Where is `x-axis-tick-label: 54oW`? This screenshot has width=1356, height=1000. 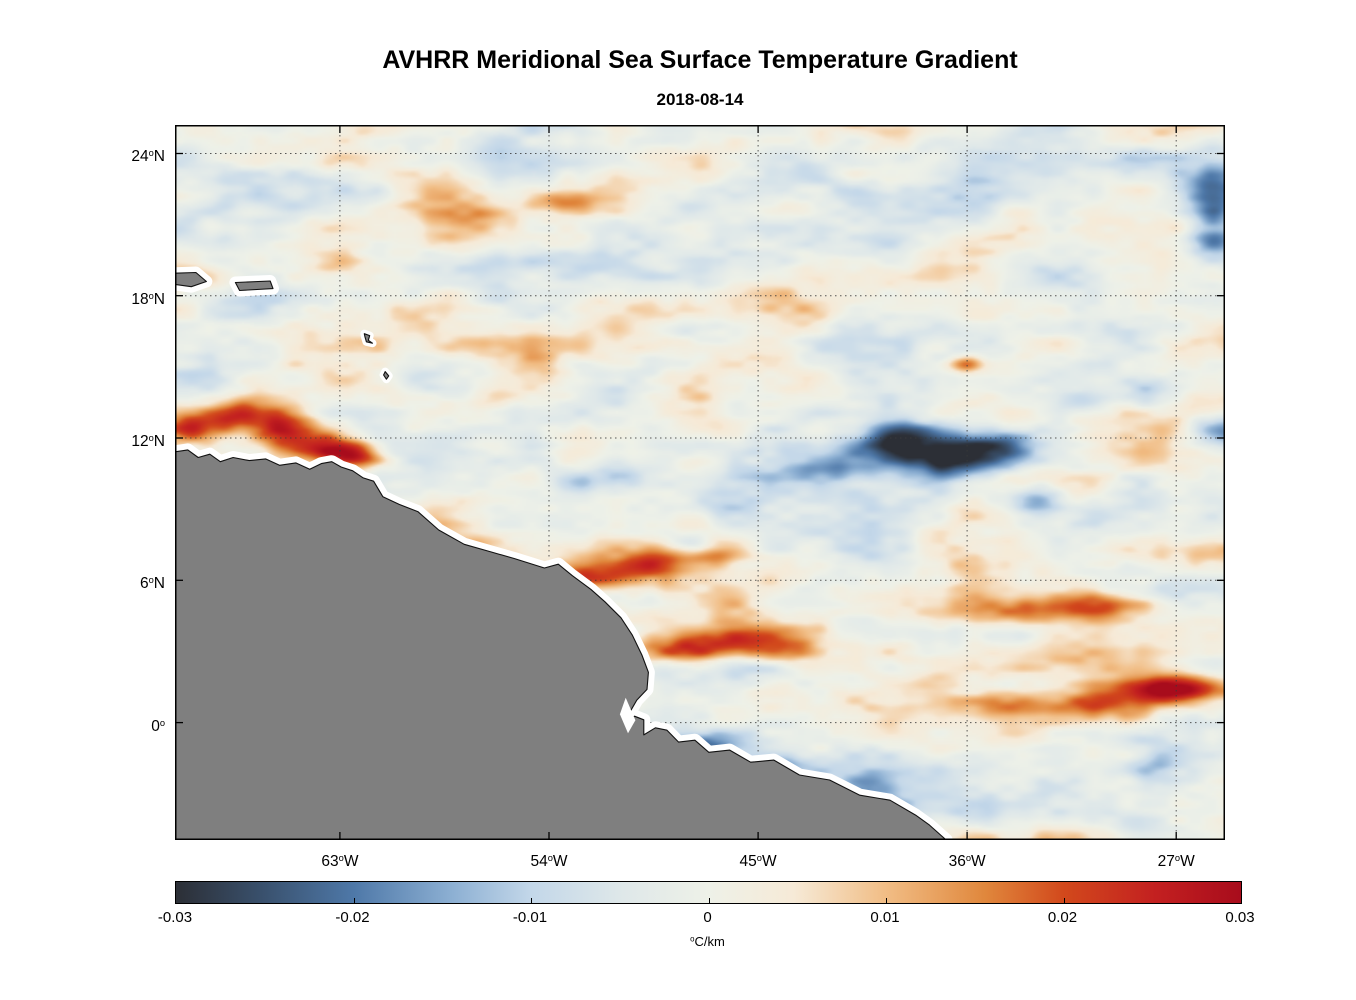 x-axis-tick-label: 54oW is located at coordinates (549, 862).